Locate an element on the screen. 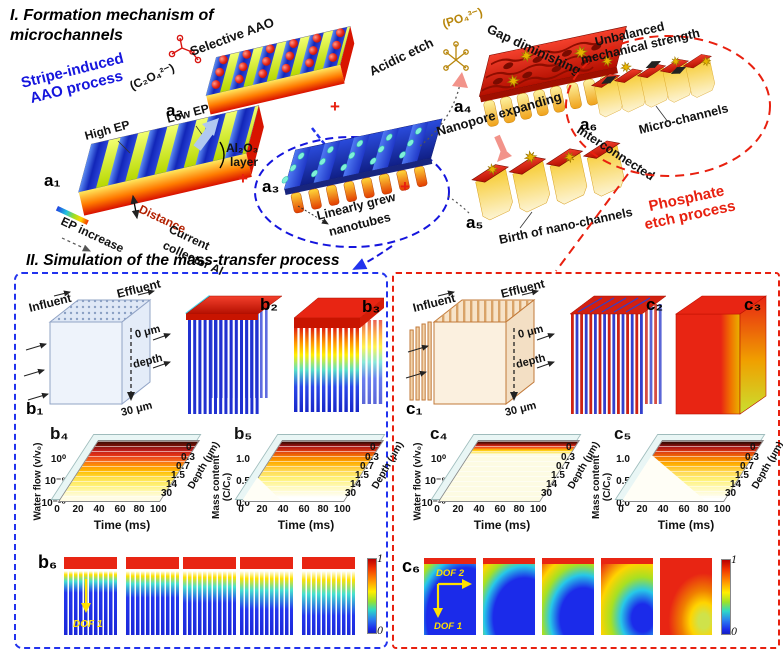 The height and width of the screenshot is (654, 783). c6-dof-annotation: DOF 2 DOF 1 is located at coordinates (452, 600).